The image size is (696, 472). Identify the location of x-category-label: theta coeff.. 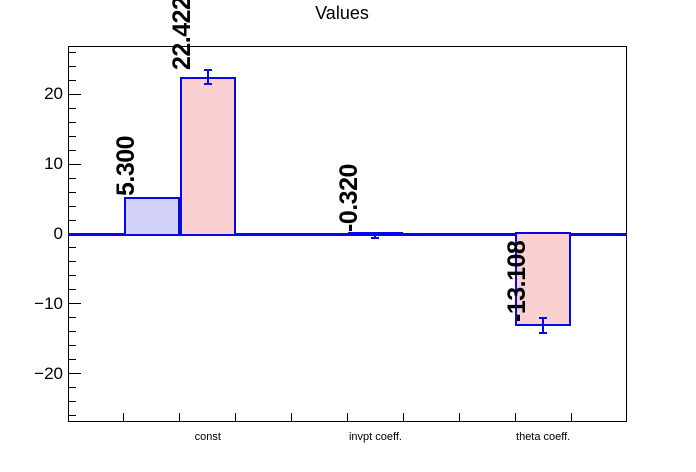
(543, 437).